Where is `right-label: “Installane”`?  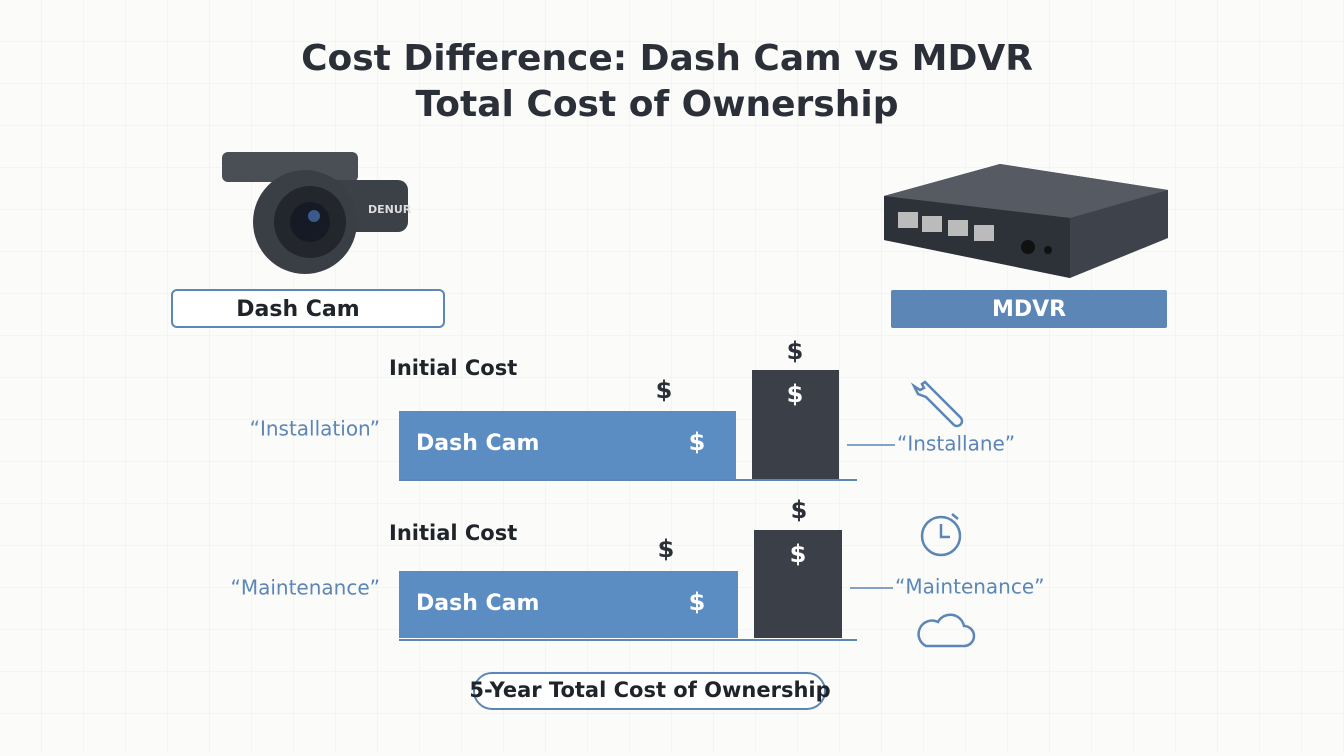 right-label: “Installane” is located at coordinates (956, 444).